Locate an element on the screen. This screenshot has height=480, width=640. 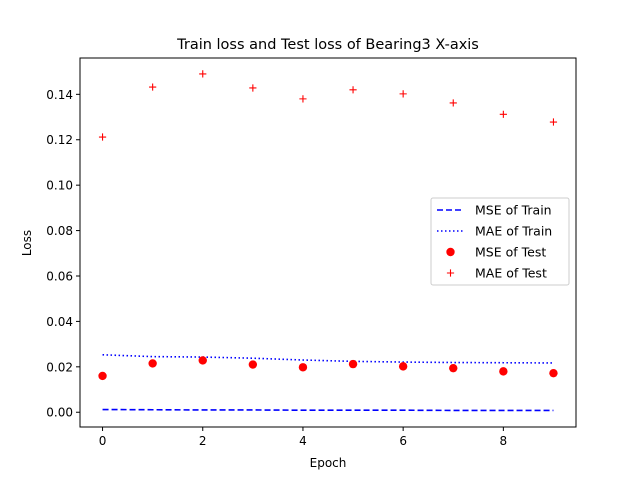
y-axis-label: Loss is located at coordinates (27, 243).